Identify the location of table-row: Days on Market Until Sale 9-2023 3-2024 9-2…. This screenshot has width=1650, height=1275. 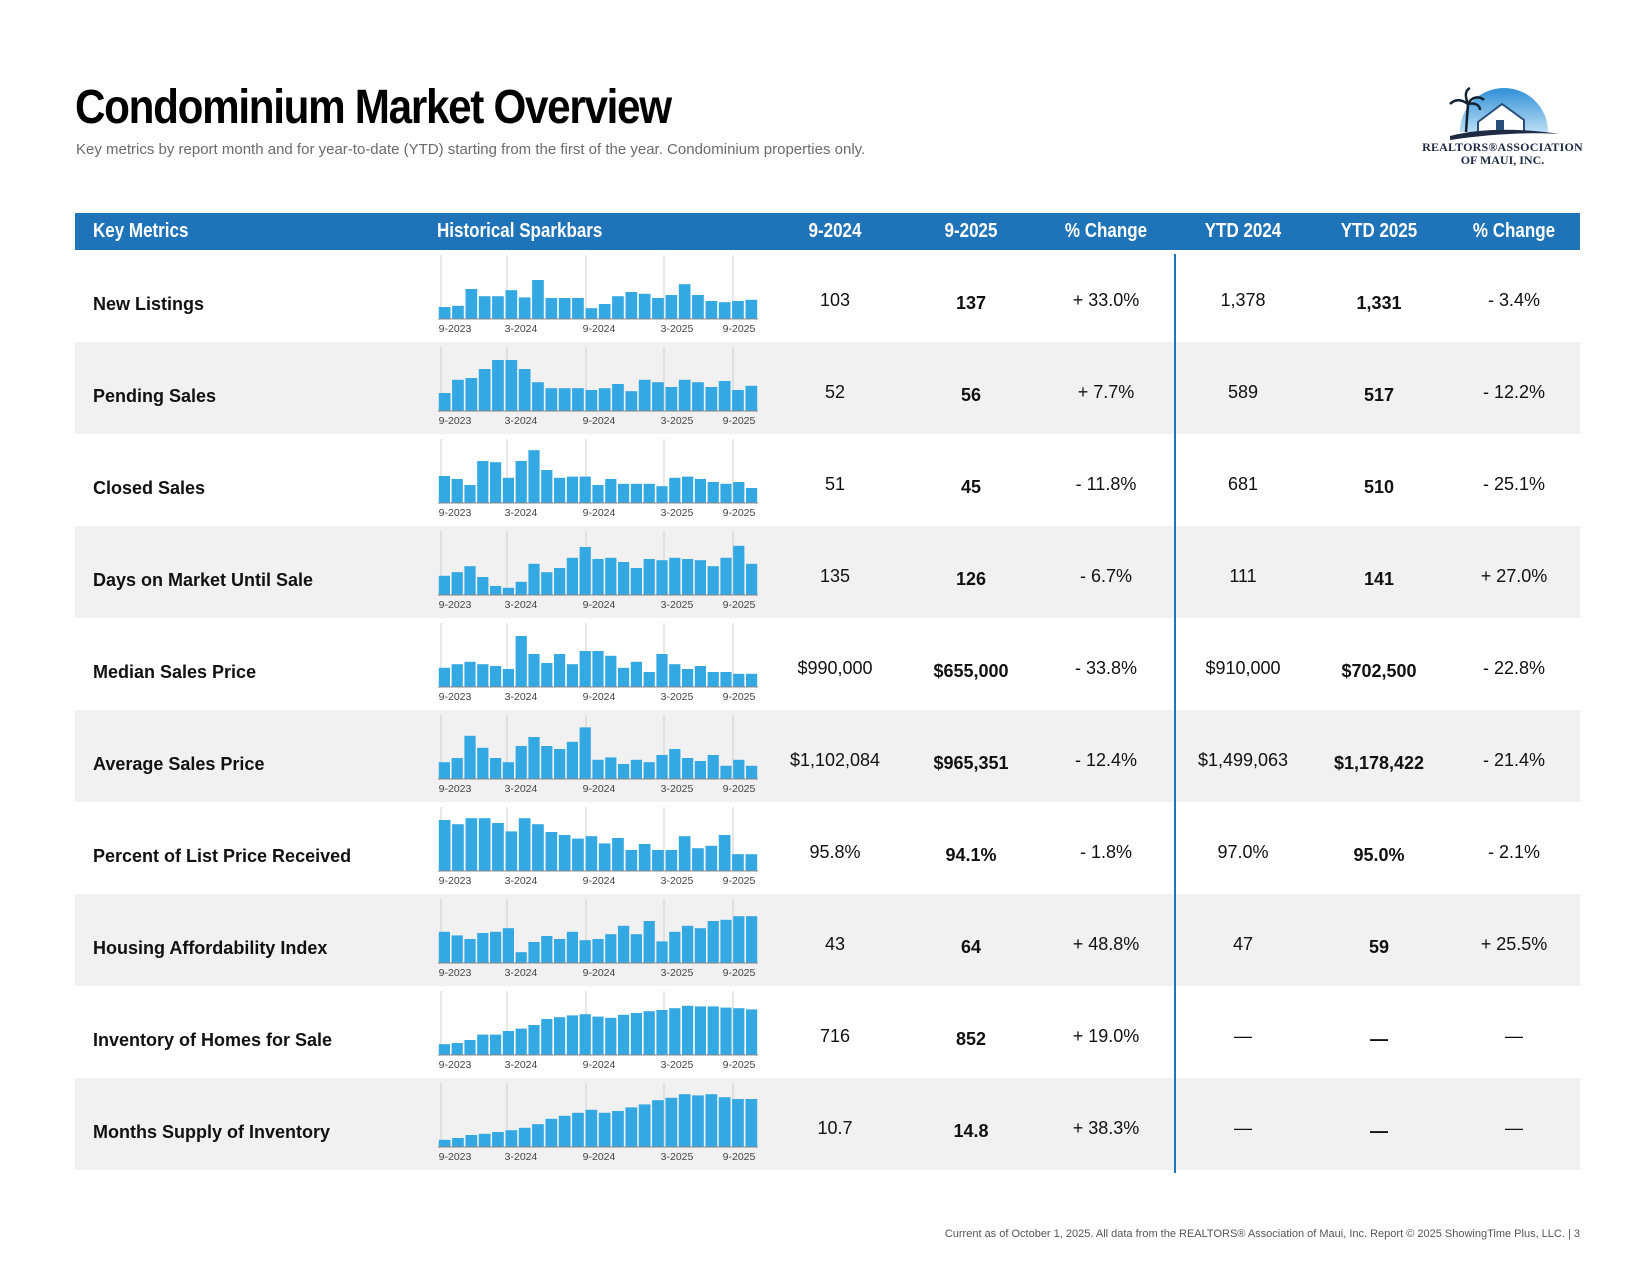
(827, 572).